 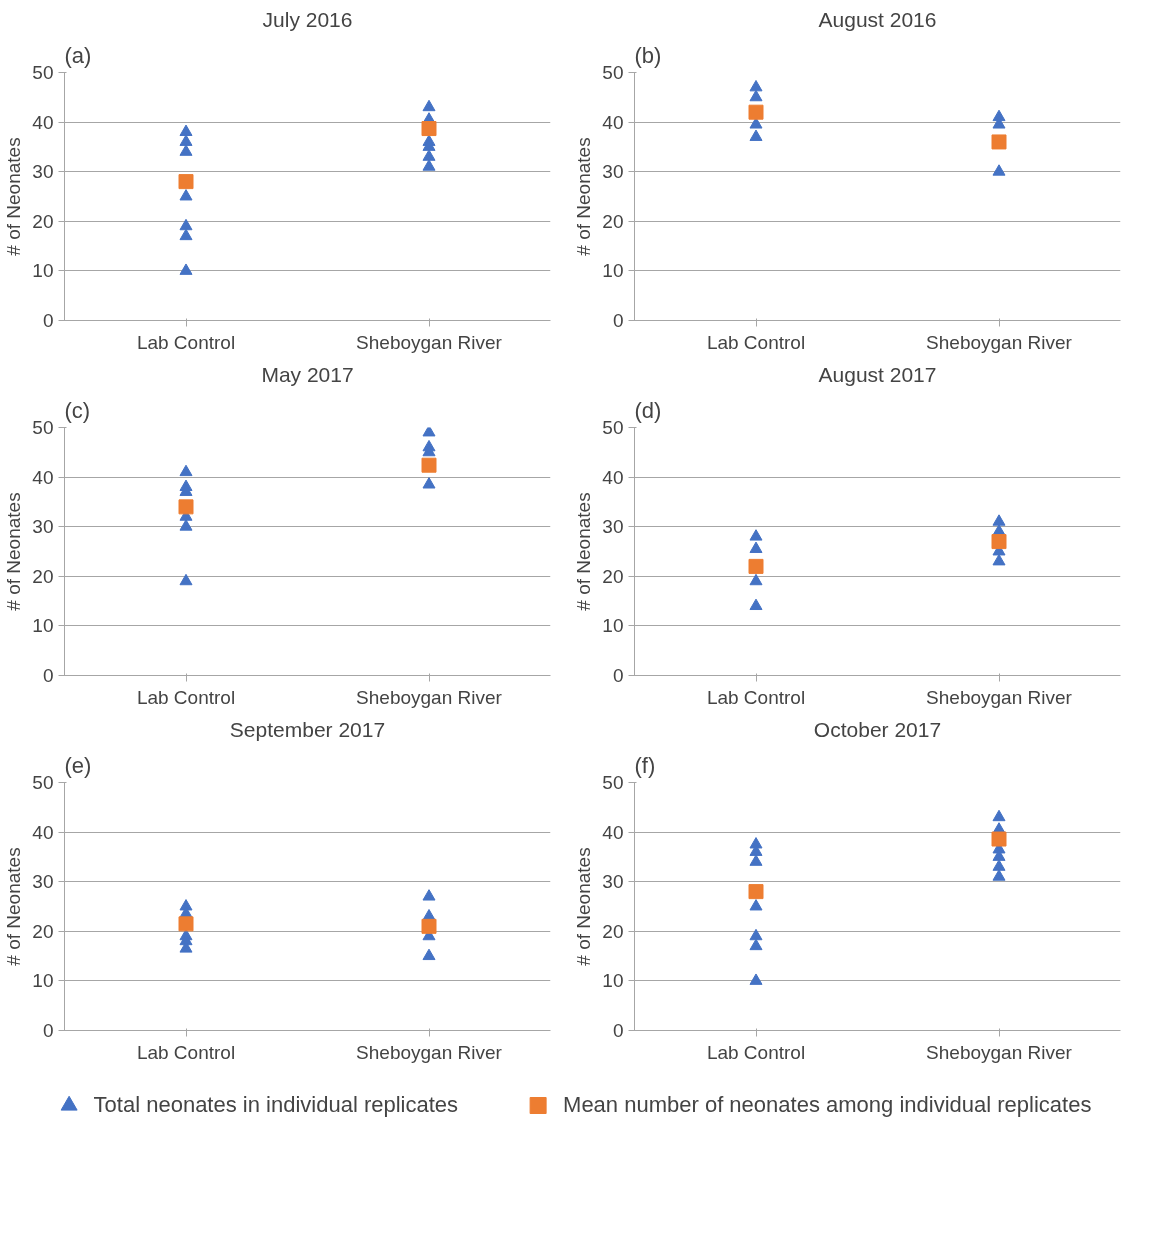 I want to click on chart-title: August 2017, so click(x=877, y=374).